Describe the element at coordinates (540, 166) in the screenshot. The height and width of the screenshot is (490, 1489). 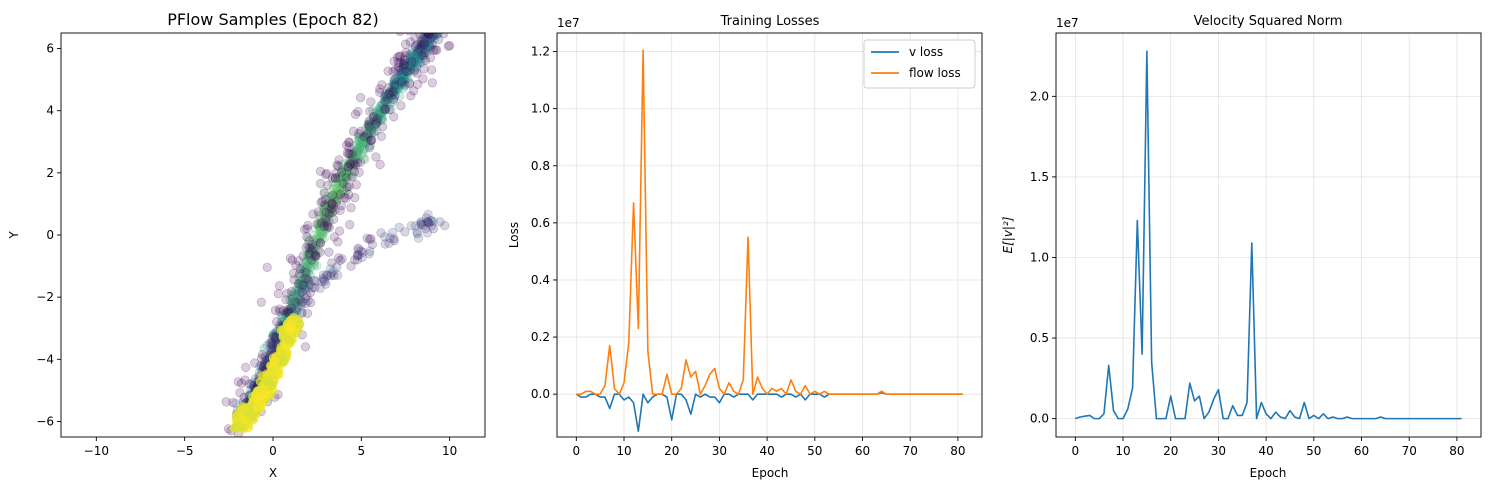
I see `y-tick-label: 0.8` at that location.